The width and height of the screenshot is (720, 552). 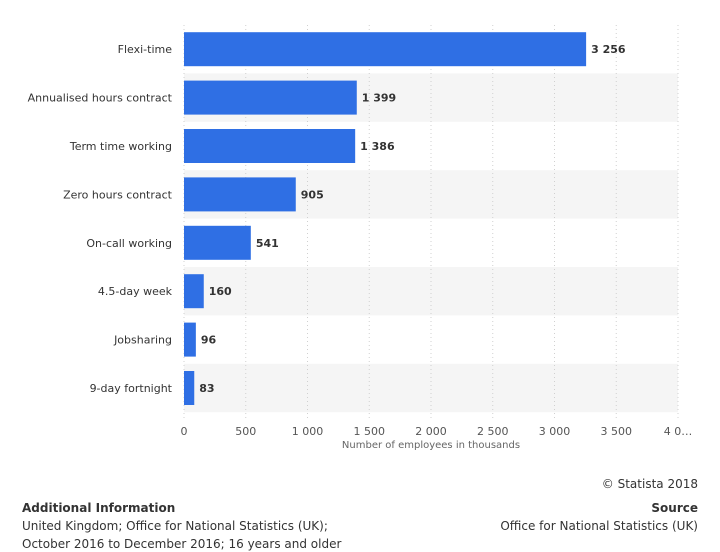 What do you see at coordinates (131, 388) in the screenshot?
I see `category-label: 9-day fortnight` at bounding box center [131, 388].